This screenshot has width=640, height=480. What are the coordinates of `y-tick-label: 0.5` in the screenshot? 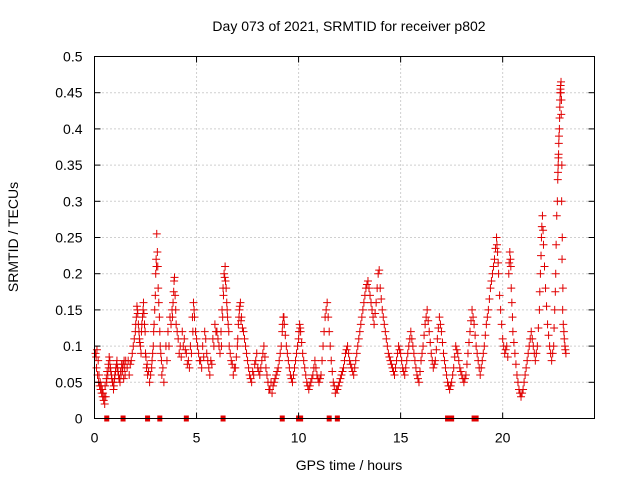 It's located at (73, 57).